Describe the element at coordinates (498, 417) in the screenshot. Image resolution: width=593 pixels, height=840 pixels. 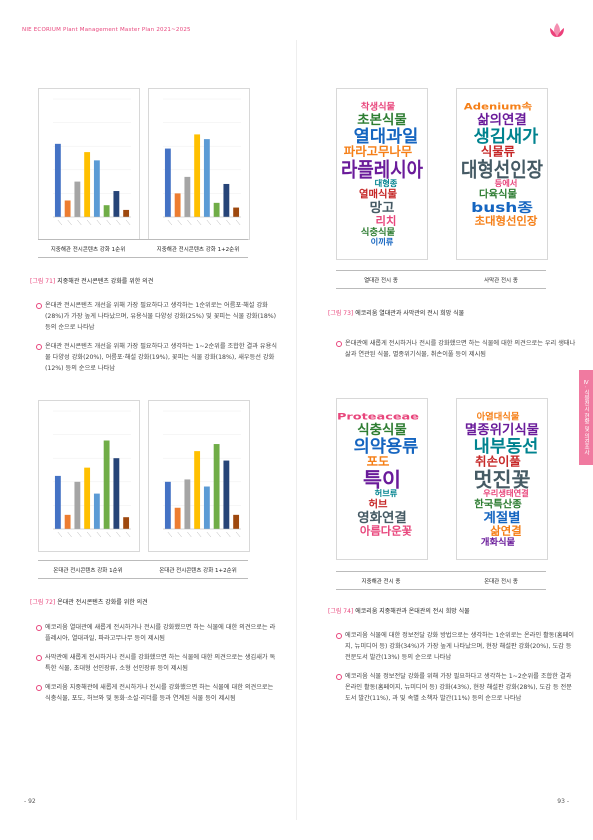
I see `cloud-word: 아열대식물` at that location.